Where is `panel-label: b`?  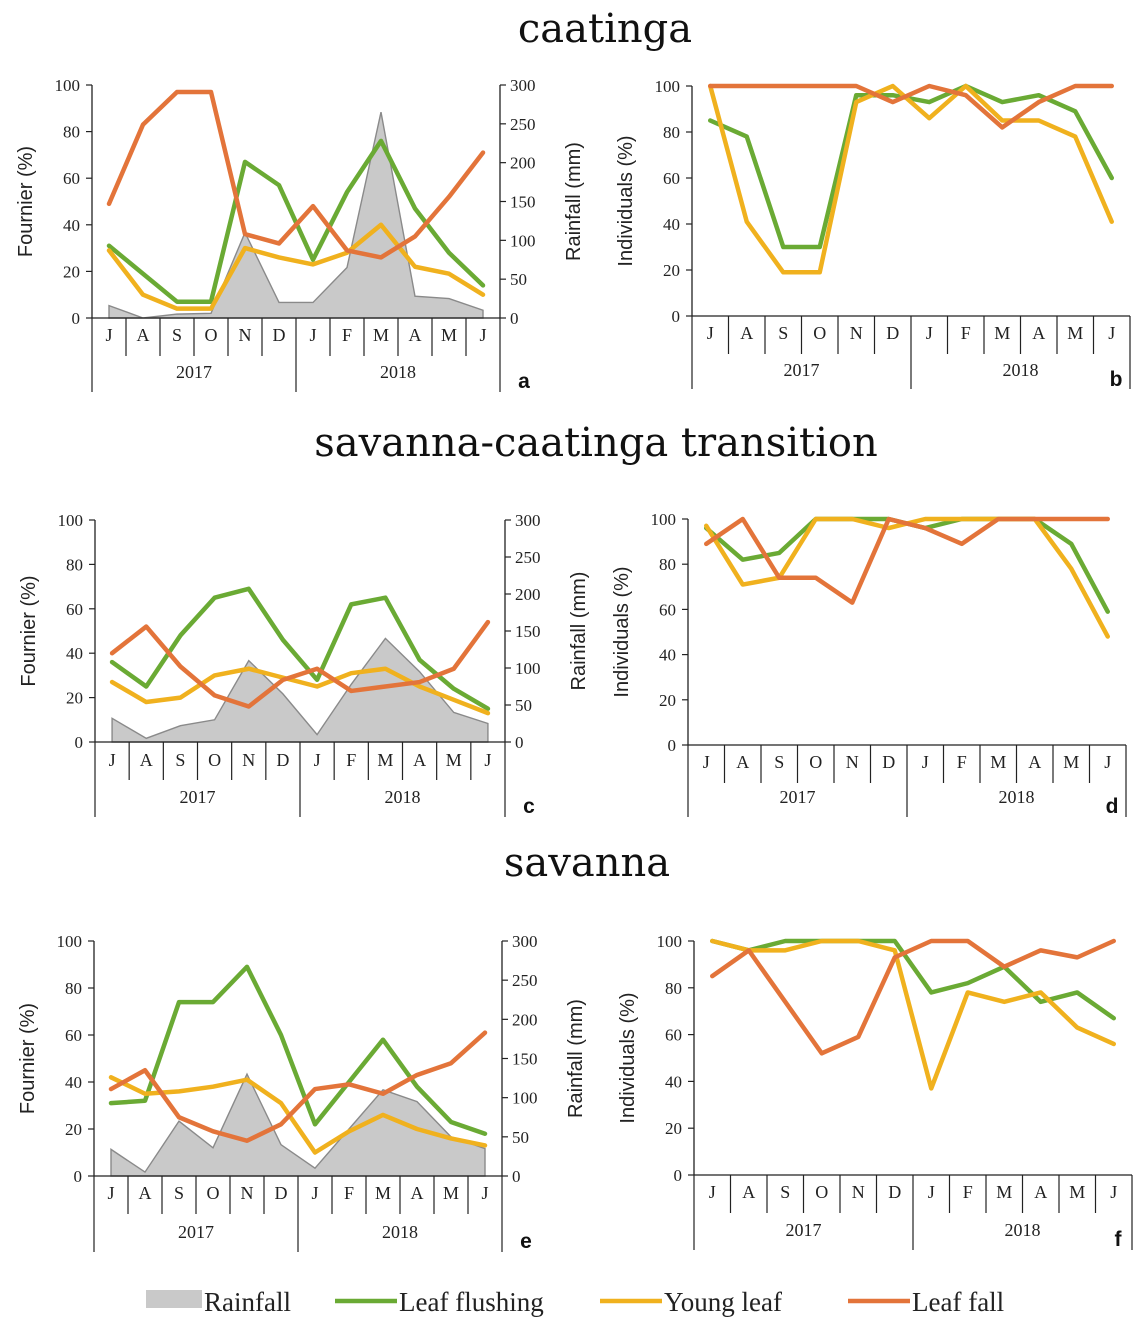
panel-label: b is located at coordinates (1116, 379).